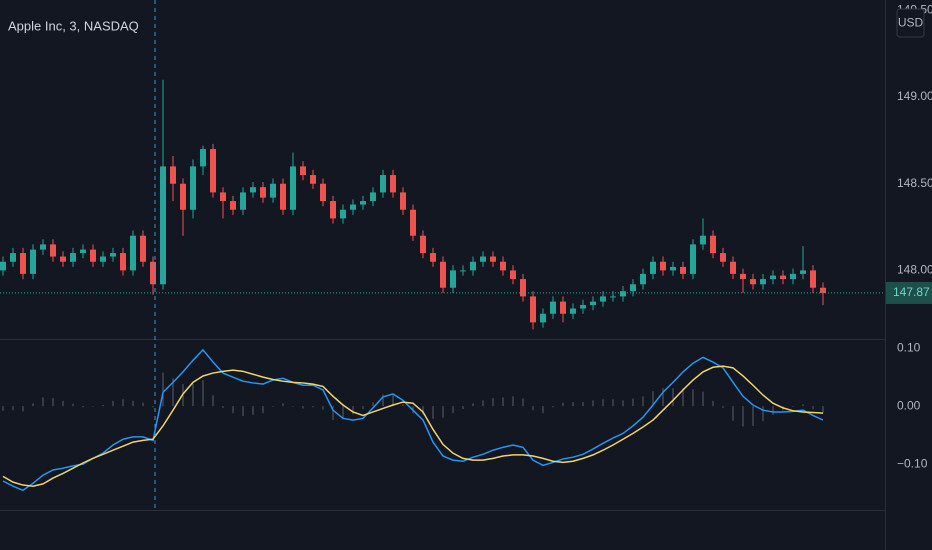  I want to click on y-tick-label: 149.00, so click(914, 96).